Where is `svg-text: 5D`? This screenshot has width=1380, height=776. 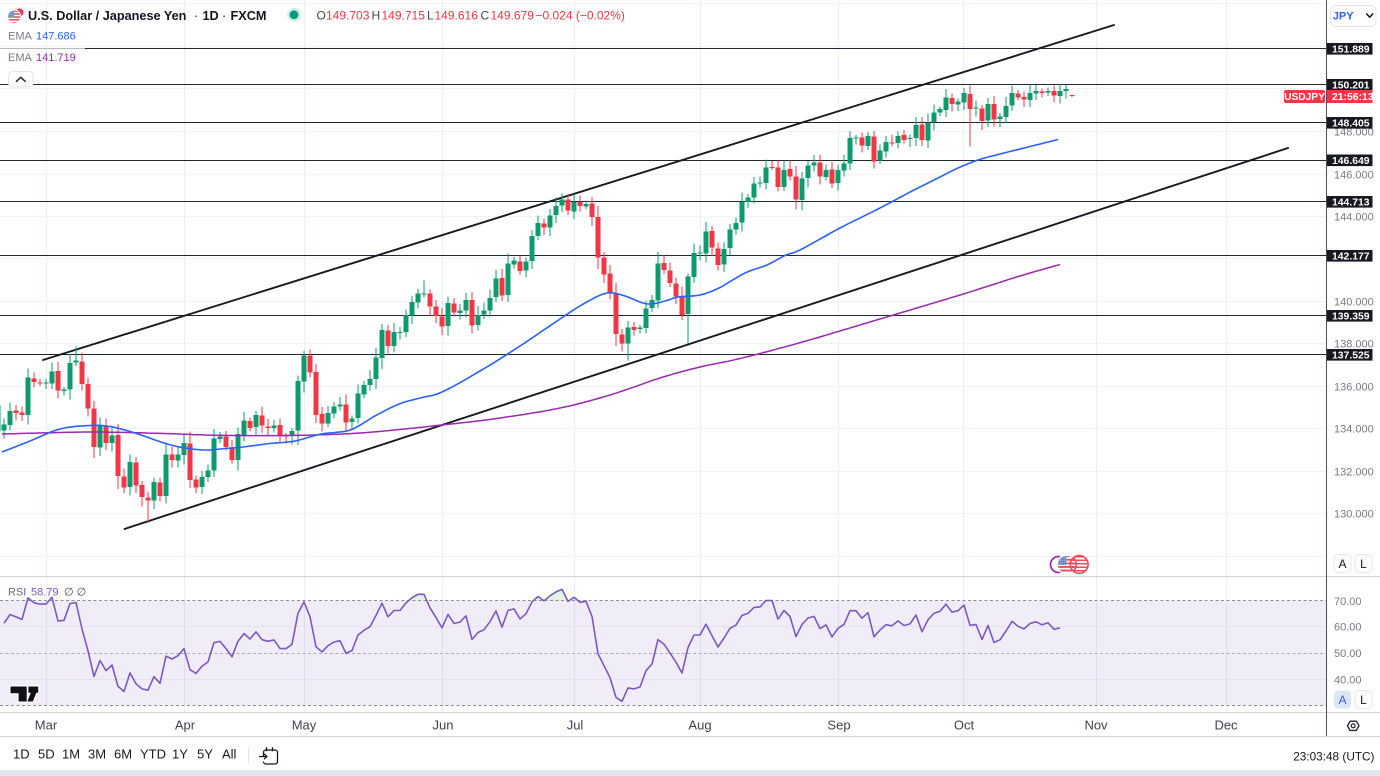 svg-text: 5D is located at coordinates (46, 754).